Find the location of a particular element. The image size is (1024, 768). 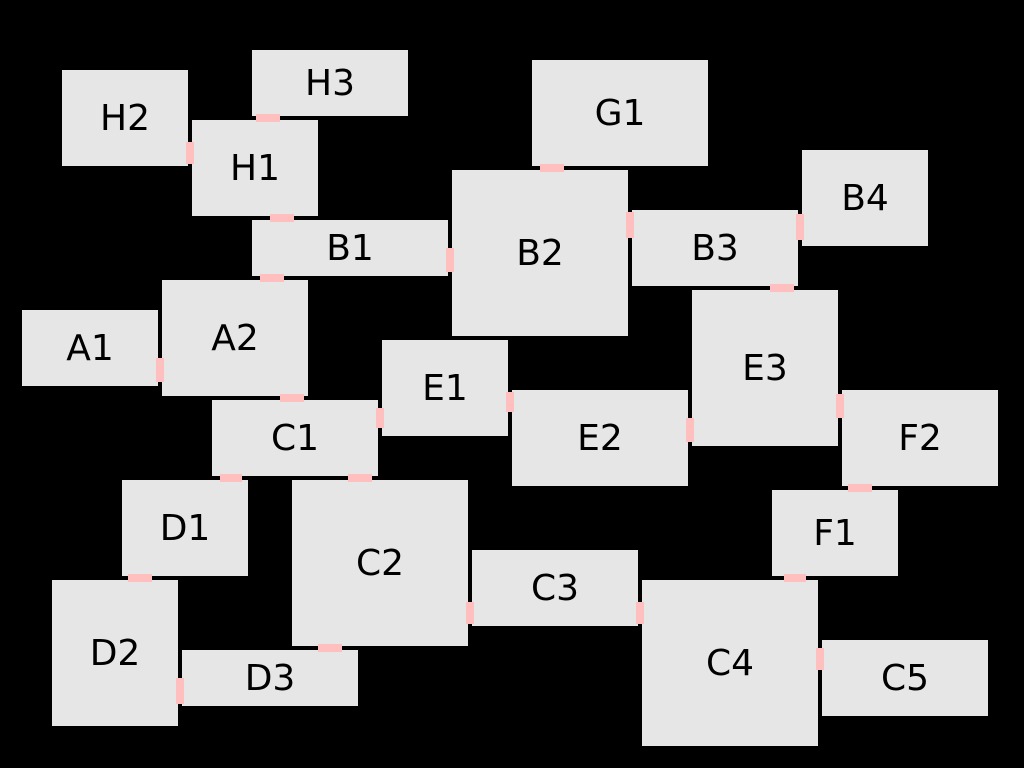

door-e2-e3 is located at coordinates (690, 430).